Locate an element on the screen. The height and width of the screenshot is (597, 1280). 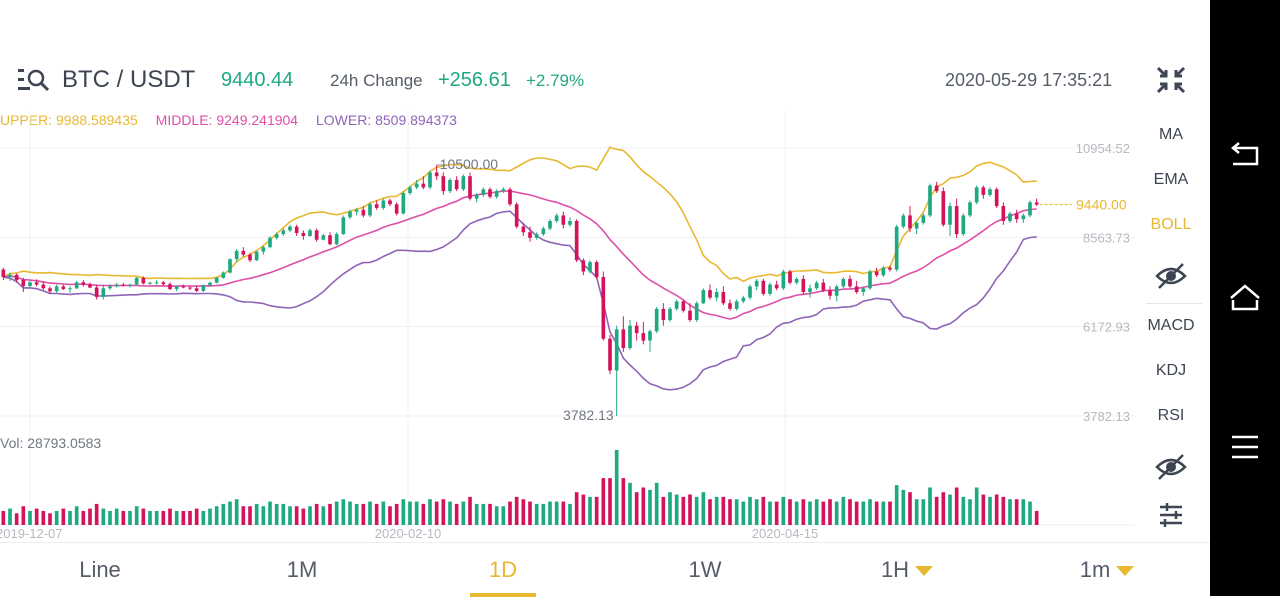
tab-1m-month: 1M is located at coordinates (302, 569).